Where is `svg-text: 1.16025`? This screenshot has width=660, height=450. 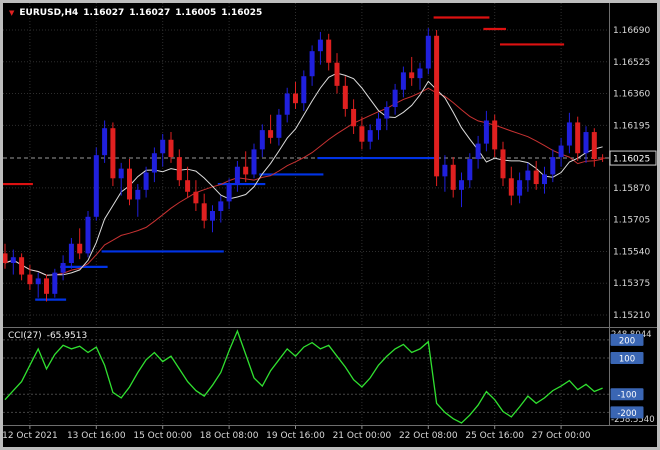
svg-text: 1.16025 is located at coordinates (631, 160).